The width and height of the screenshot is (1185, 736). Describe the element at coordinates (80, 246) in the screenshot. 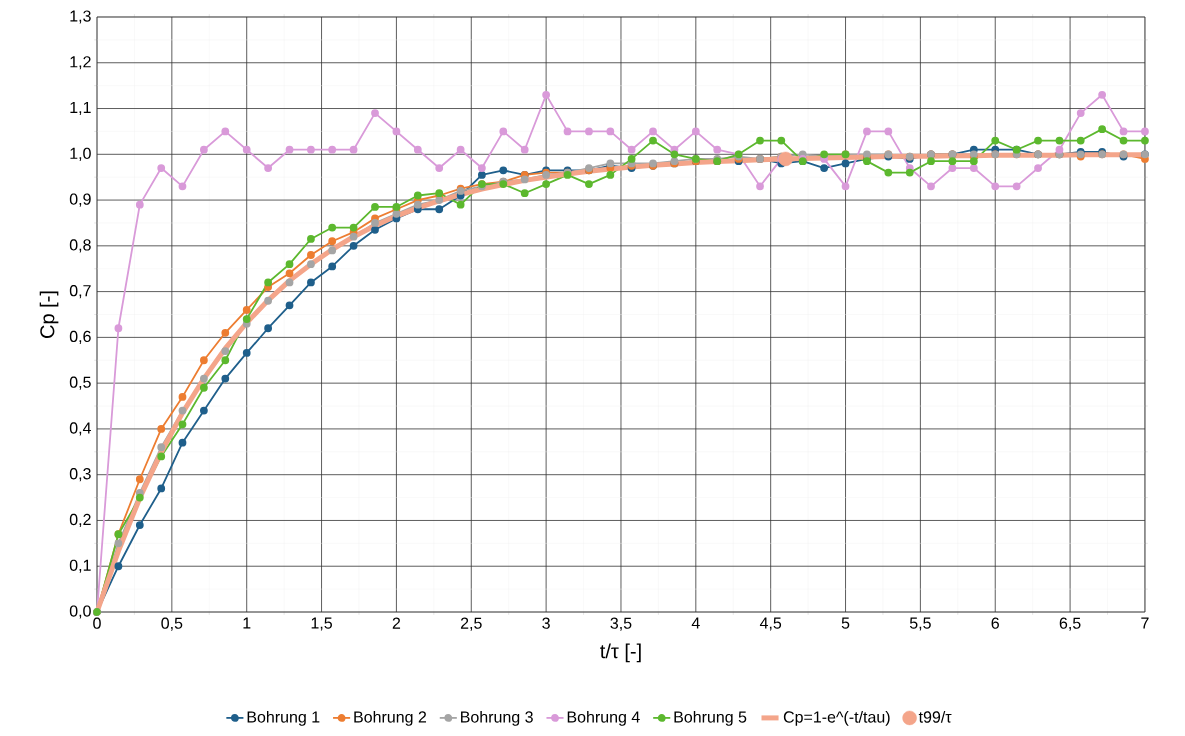

I see `y-tick-label: 0,8` at that location.